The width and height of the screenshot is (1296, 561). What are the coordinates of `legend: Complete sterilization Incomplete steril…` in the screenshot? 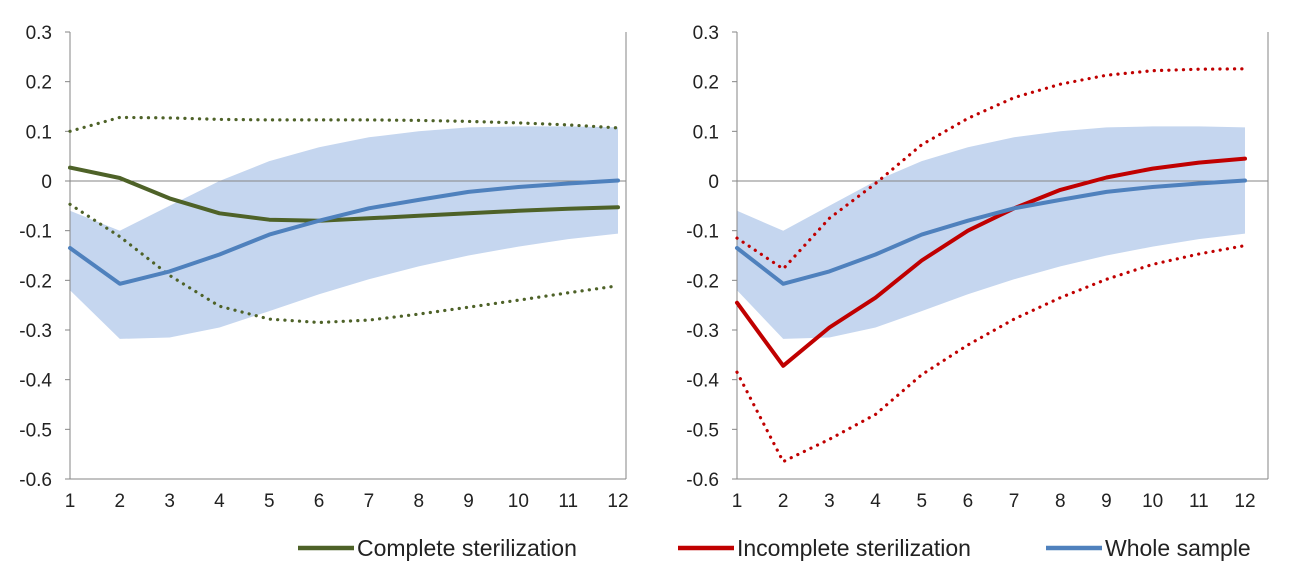 It's located at (774, 548).